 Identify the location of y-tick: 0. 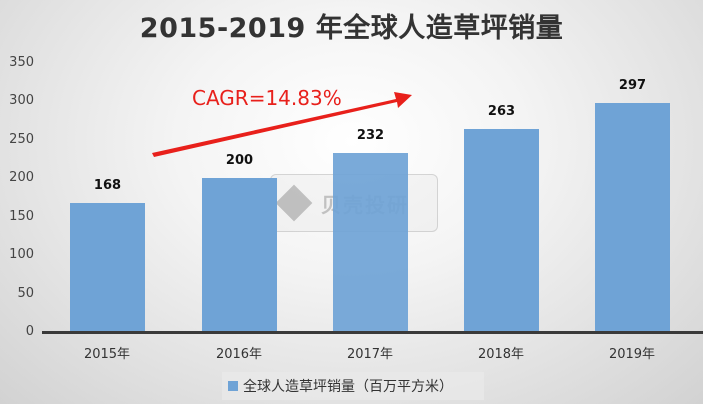
(29, 331).